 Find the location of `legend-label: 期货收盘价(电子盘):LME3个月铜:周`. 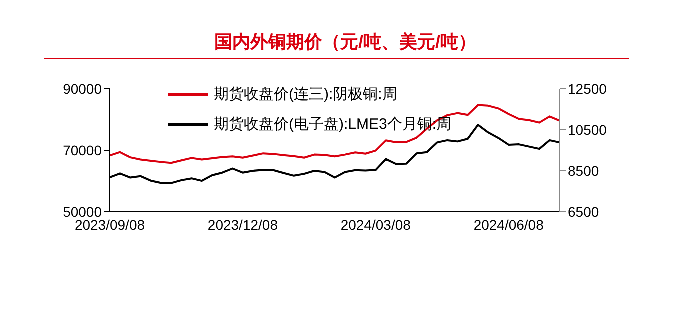

legend-label: 期货收盘价(电子盘):LME3个月铜:周 is located at coordinates (333, 124).